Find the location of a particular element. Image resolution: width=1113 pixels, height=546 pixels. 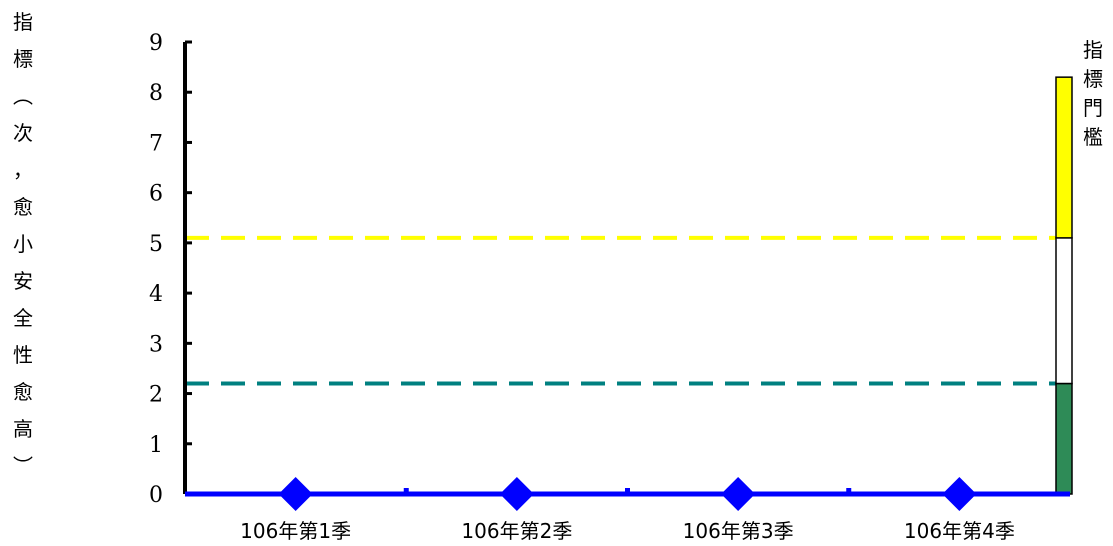

y-tick-label-4: 4 is located at coordinates (156, 294).